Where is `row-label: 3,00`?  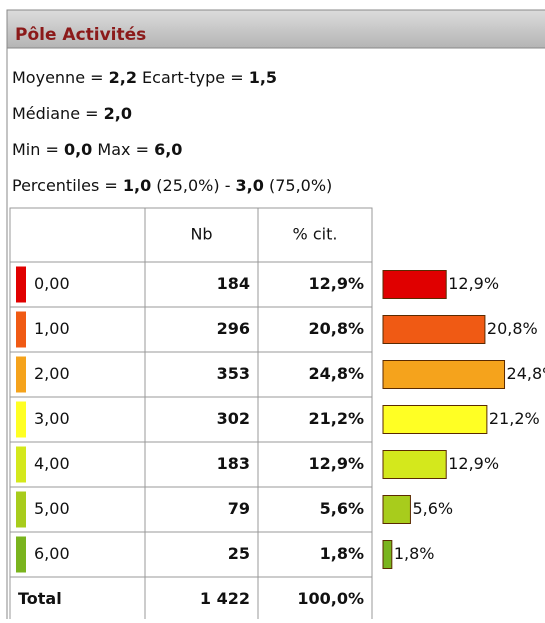
row-label: 3,00 is located at coordinates (52, 418).